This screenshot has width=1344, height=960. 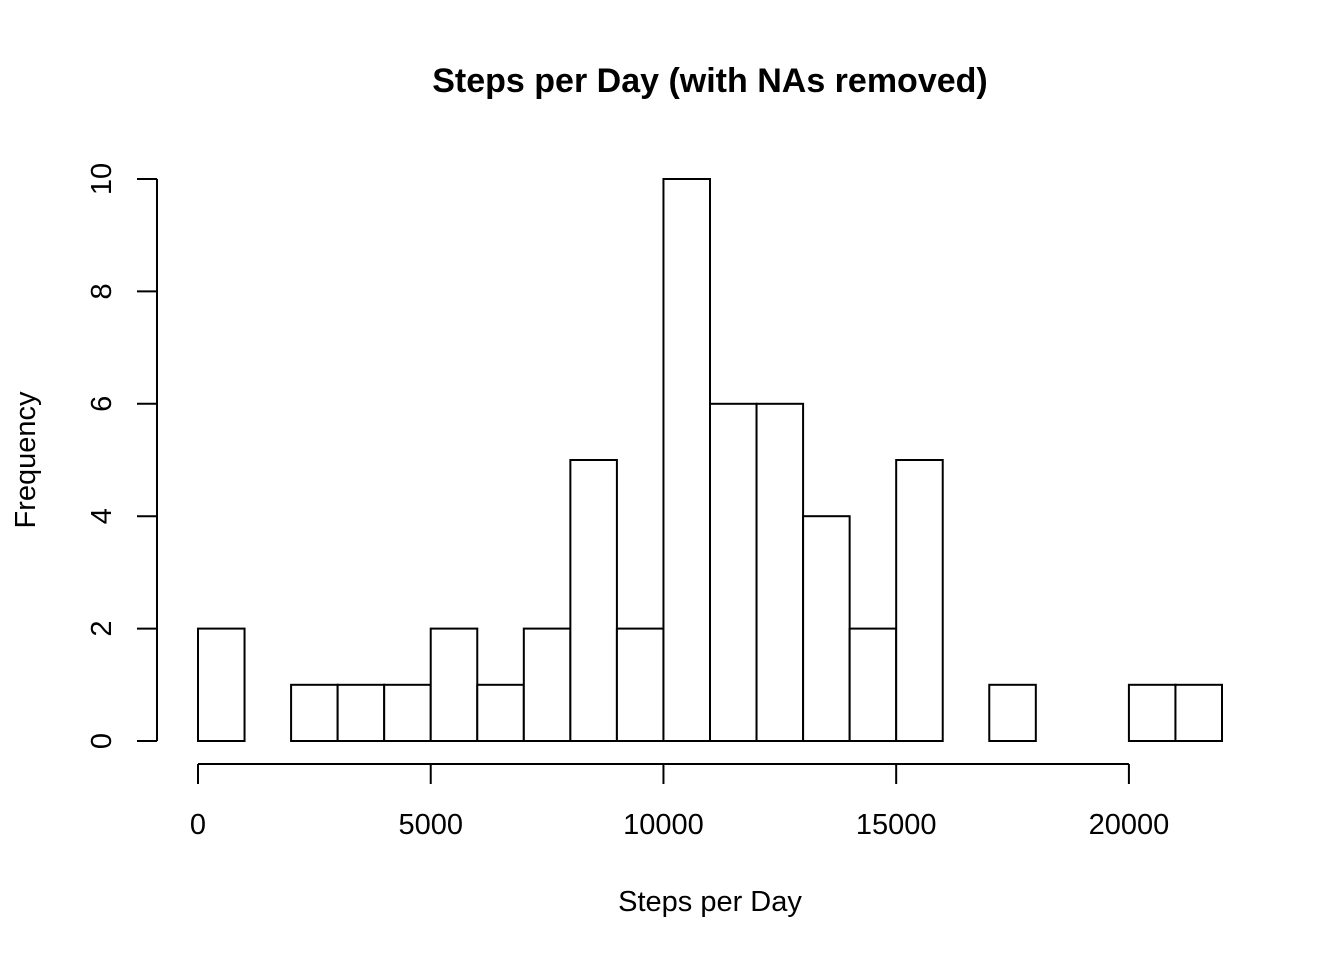 What do you see at coordinates (102, 629) in the screenshot?
I see `y-tick-label: 2` at bounding box center [102, 629].